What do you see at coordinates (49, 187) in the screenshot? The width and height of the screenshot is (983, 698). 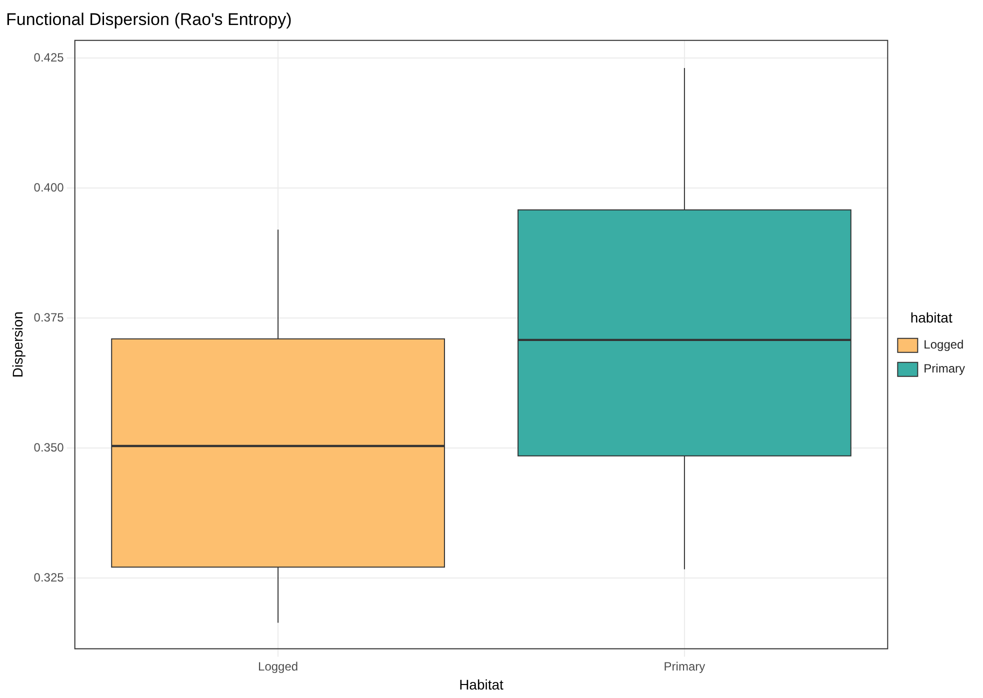 I see `y-tick-label: 0.400` at bounding box center [49, 187].